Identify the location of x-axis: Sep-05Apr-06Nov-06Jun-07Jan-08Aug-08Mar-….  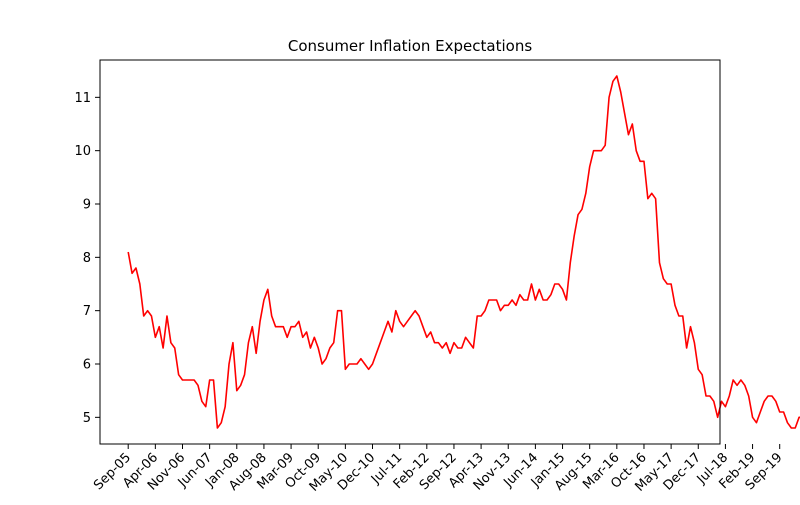
(438, 469).